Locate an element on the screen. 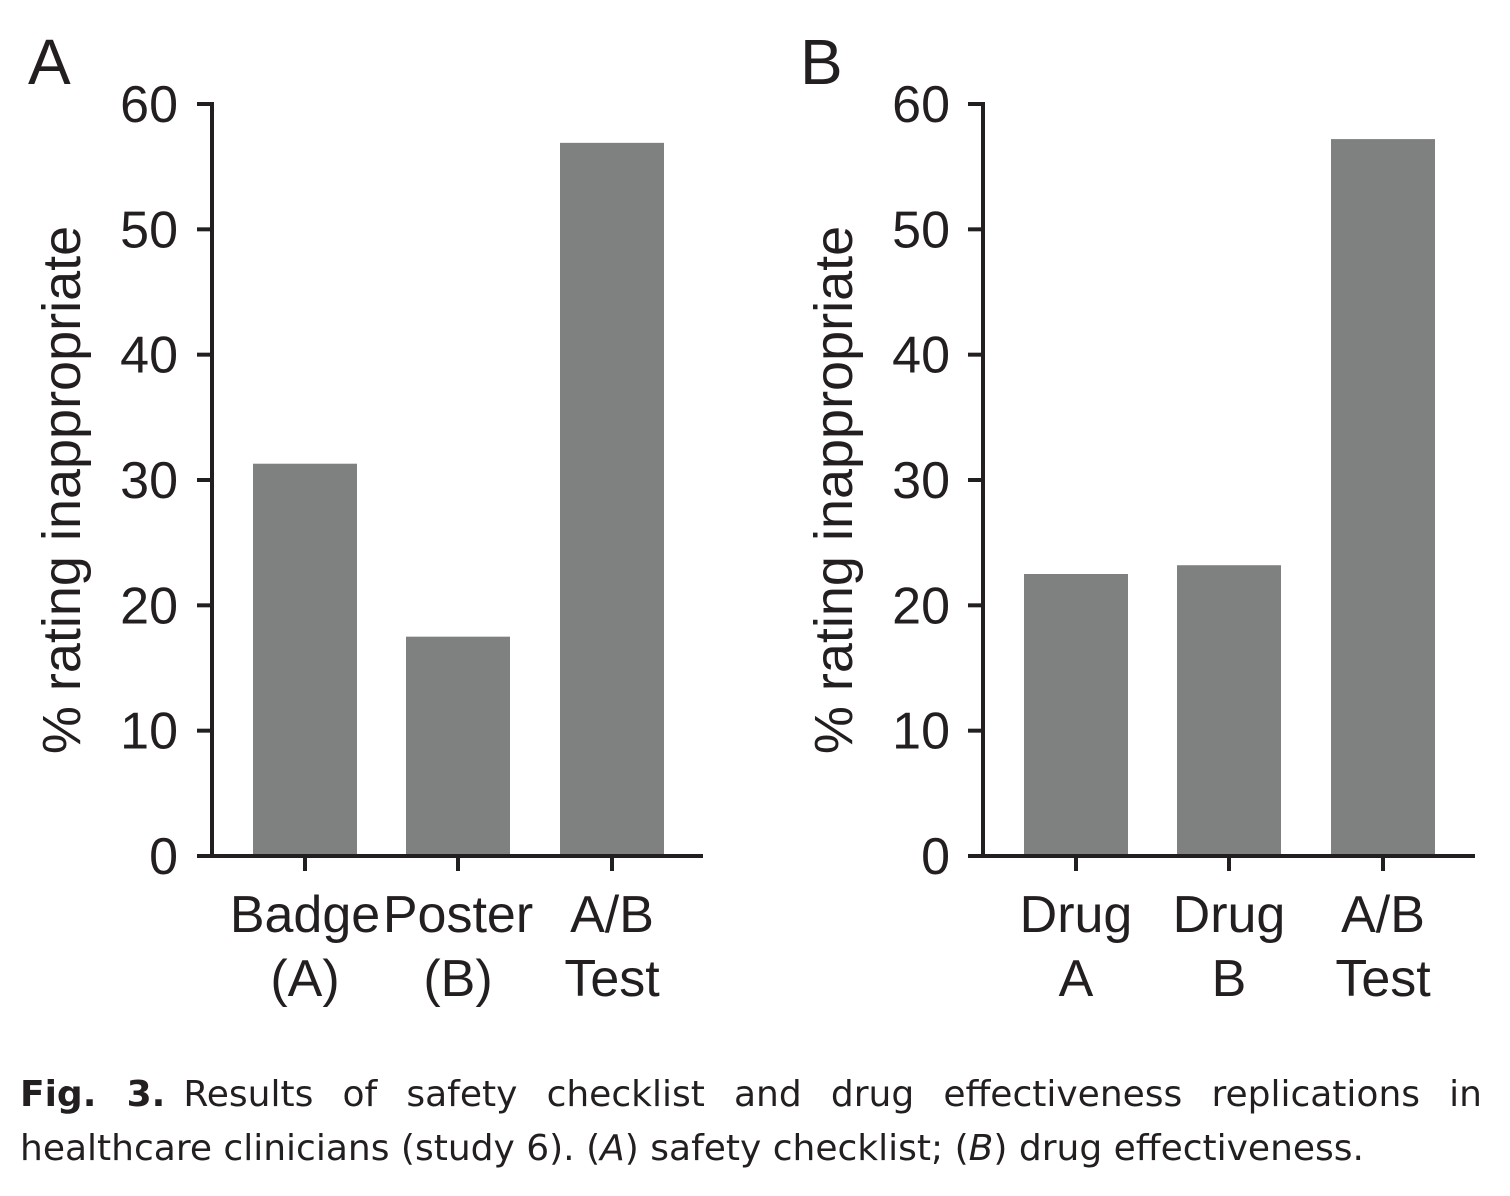 This screenshot has height=1196, width=1510. chart-b-y-tick-label: 60 is located at coordinates (921, 105).